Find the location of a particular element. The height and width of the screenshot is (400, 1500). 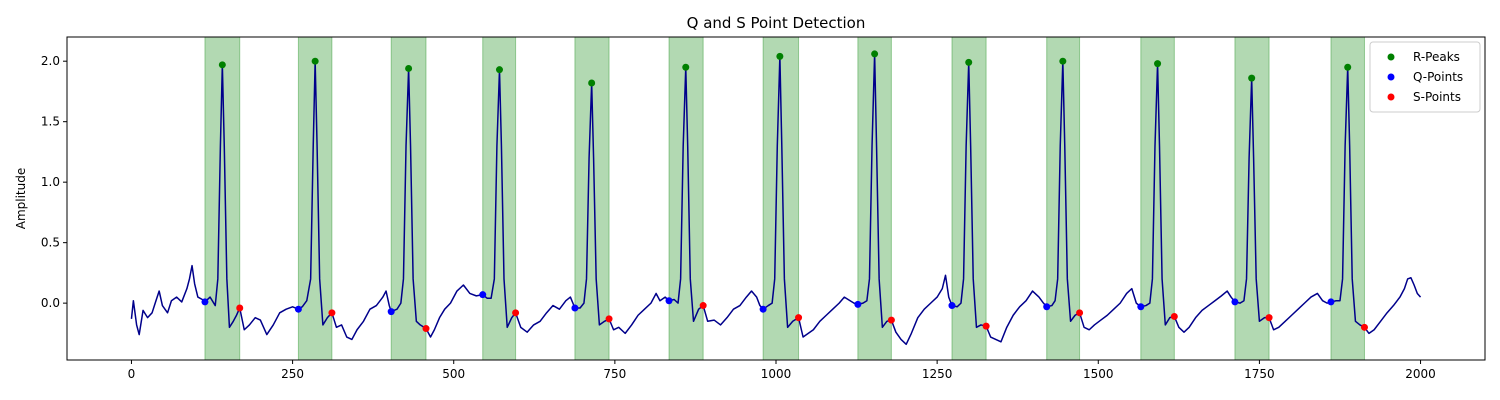

x-tick-label: 1000 is located at coordinates (776, 374).